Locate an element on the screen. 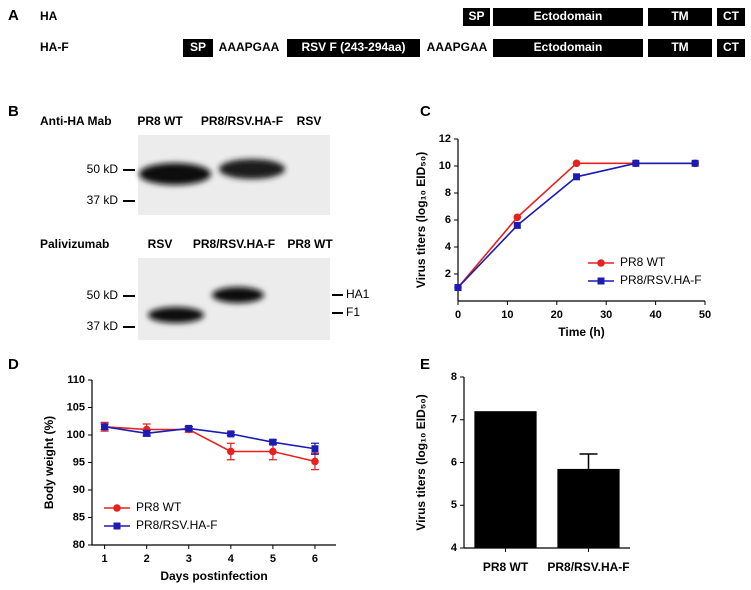 The width and height of the screenshot is (751, 590). antibody-label: Anti-HA Mab is located at coordinates (76, 121).